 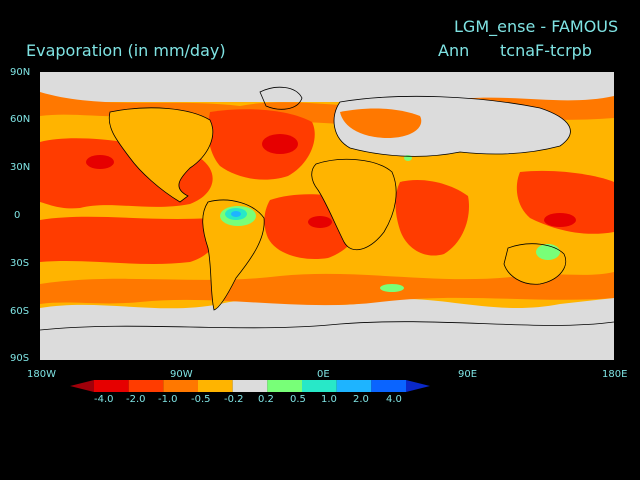 I want to click on variable-title: Evaporation (in mm/day), so click(x=126, y=50).